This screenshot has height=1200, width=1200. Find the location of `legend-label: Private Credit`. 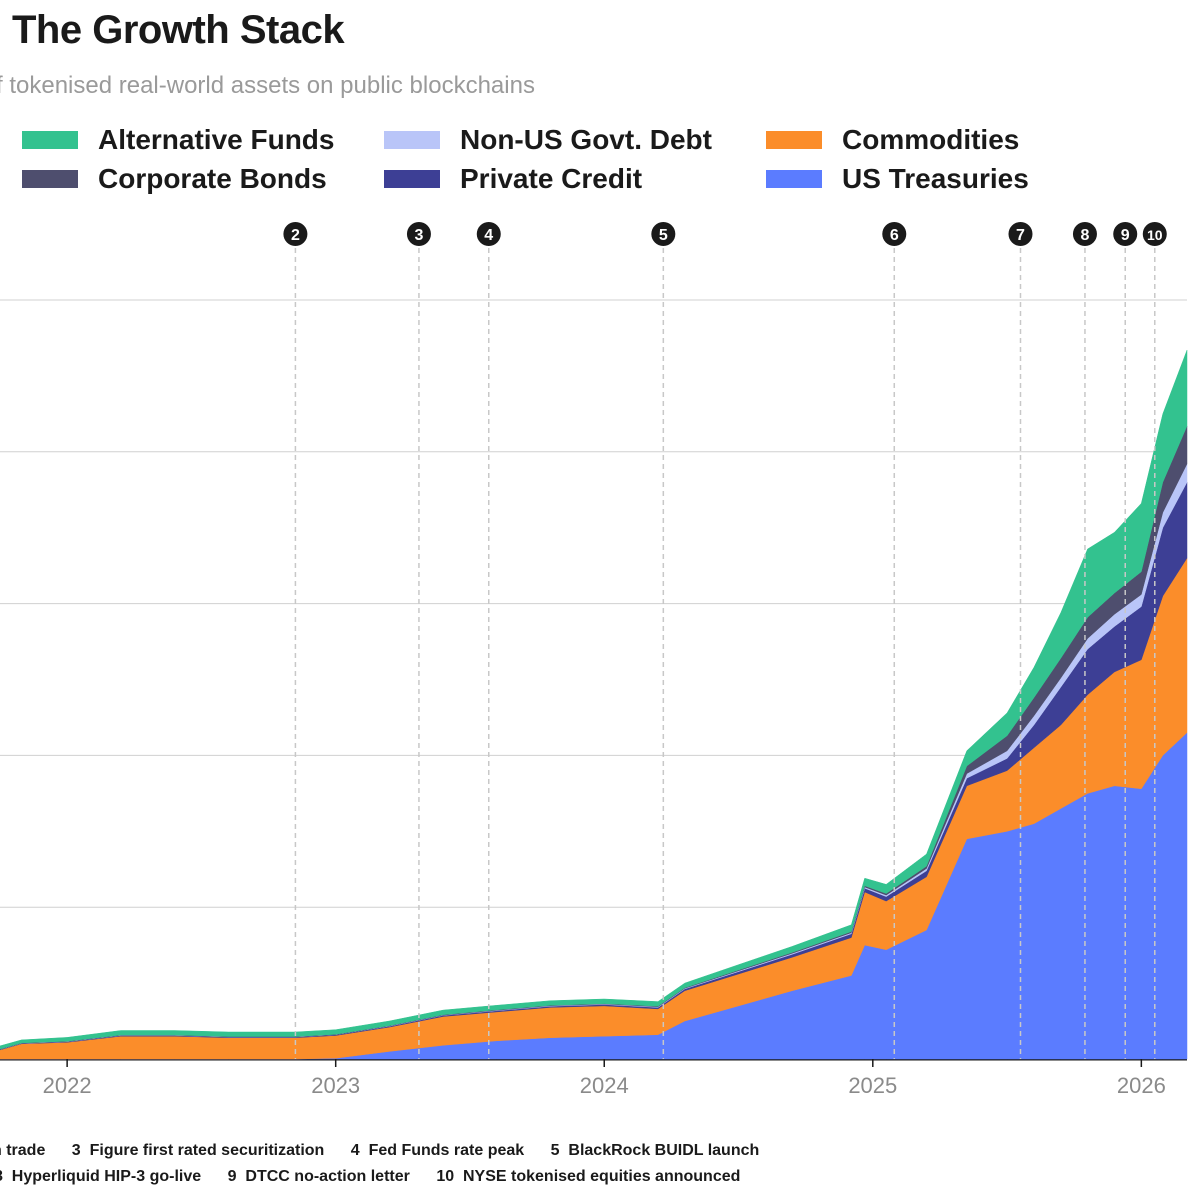

legend-label: Private Credit is located at coordinates (551, 178).